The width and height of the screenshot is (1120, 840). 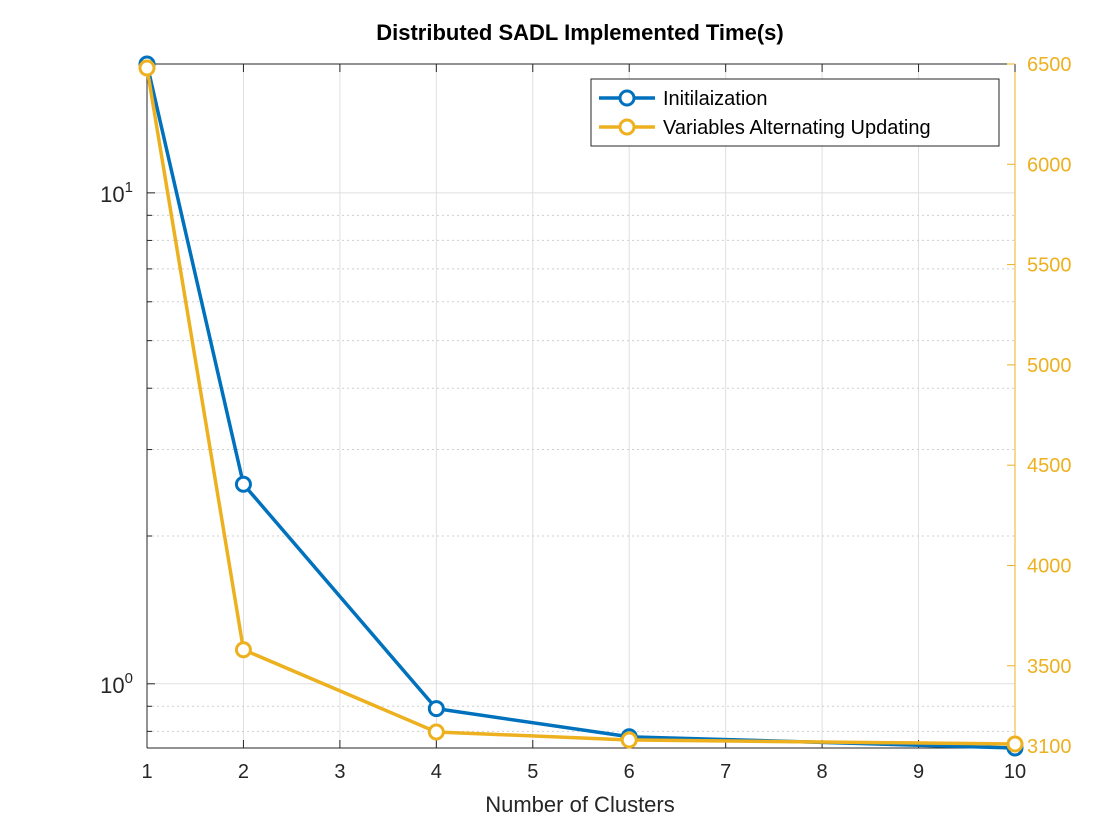 I want to click on x-tick-label: 1, so click(x=146, y=772).